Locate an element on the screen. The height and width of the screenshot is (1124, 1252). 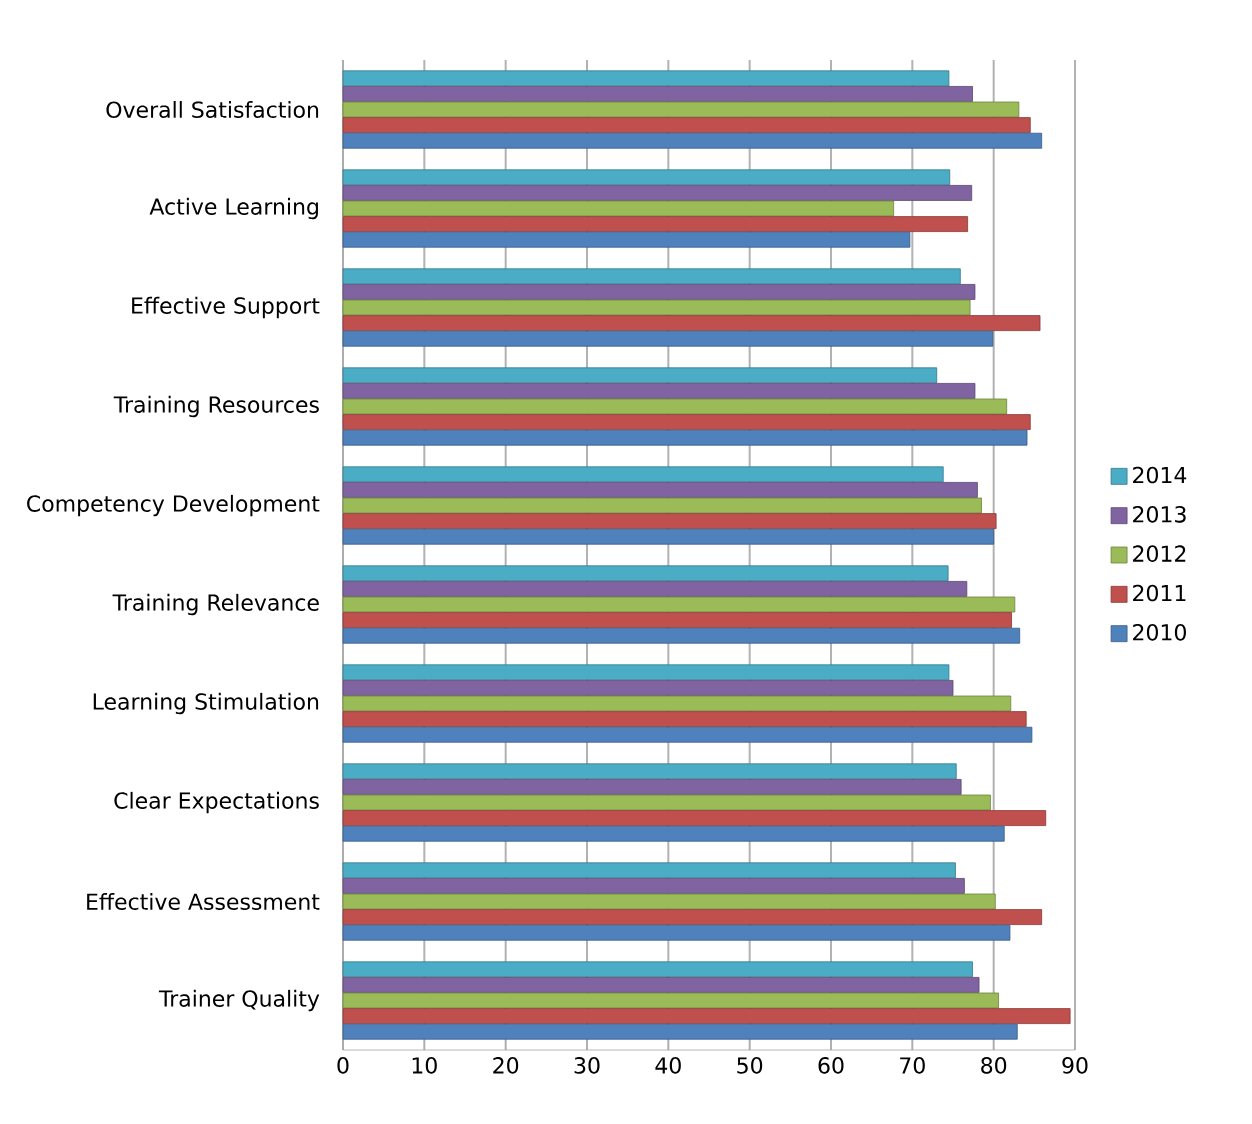
x-tick-label: 60 is located at coordinates (831, 1065).